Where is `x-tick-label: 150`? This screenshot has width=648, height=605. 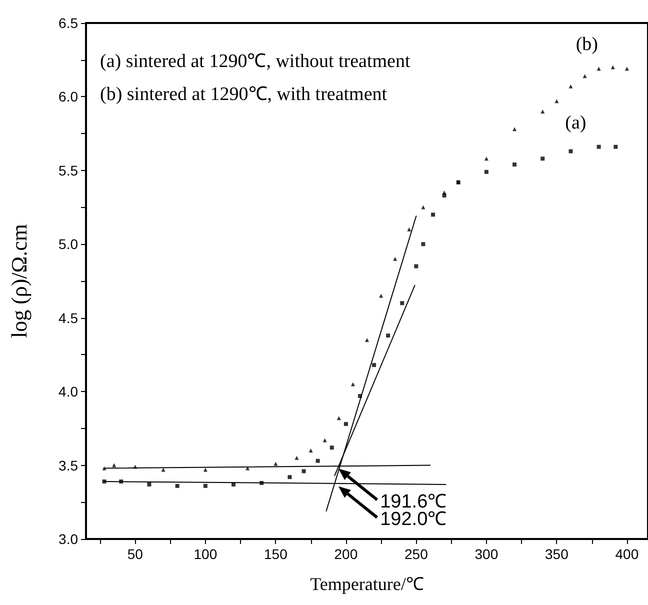
x-tick-label: 150 is located at coordinates (276, 554).